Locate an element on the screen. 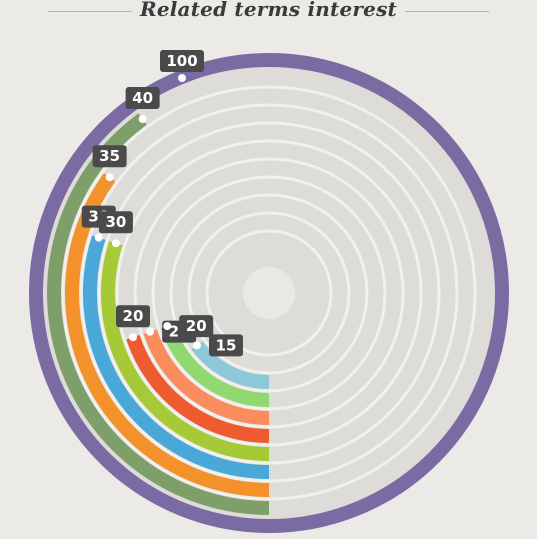  chart-title-wrap: Related terms interest is located at coordinates (268, 10).